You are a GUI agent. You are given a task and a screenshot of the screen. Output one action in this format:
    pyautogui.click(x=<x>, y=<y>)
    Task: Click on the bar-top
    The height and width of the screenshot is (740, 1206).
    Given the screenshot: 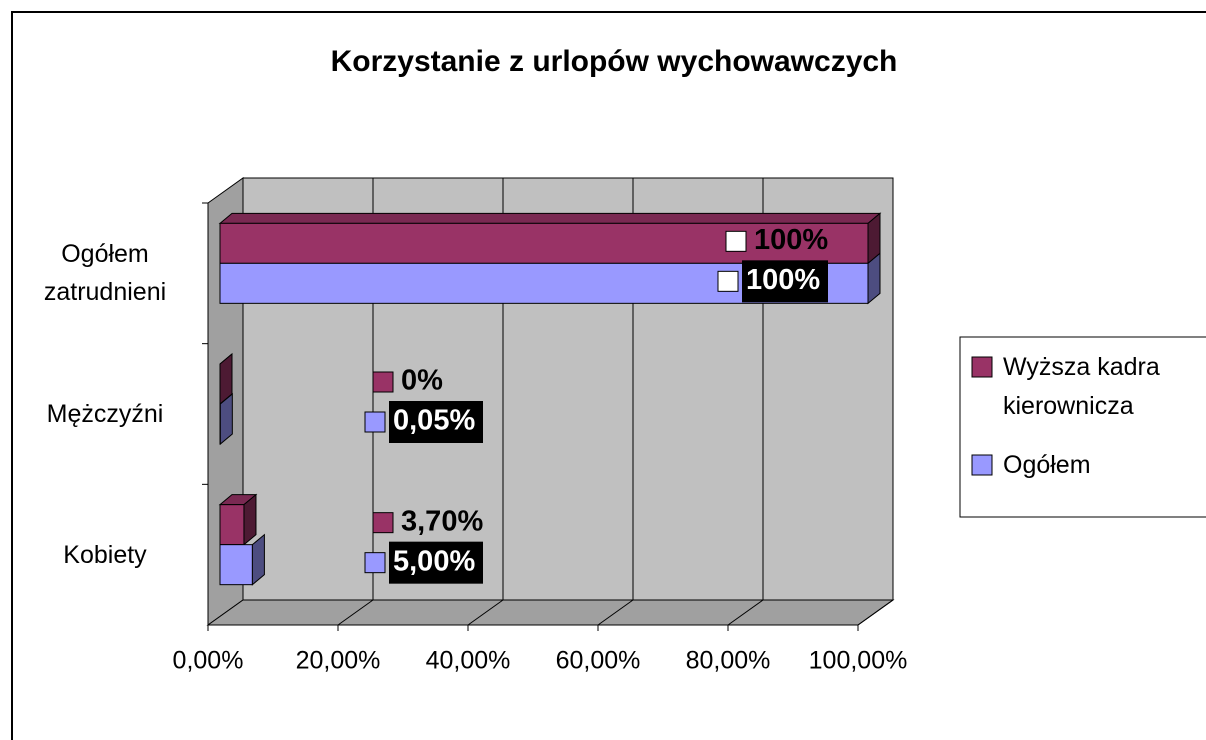 What is the action you would take?
    pyautogui.click(x=550, y=218)
    